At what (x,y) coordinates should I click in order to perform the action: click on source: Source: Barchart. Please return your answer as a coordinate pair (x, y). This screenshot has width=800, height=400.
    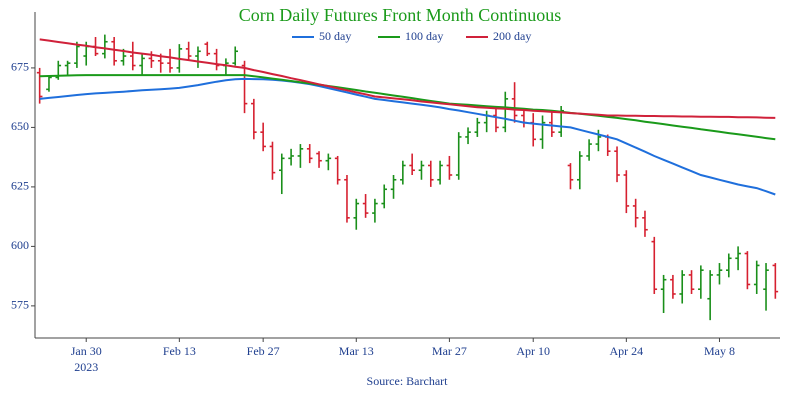
    Looking at the image, I should click on (408, 381).